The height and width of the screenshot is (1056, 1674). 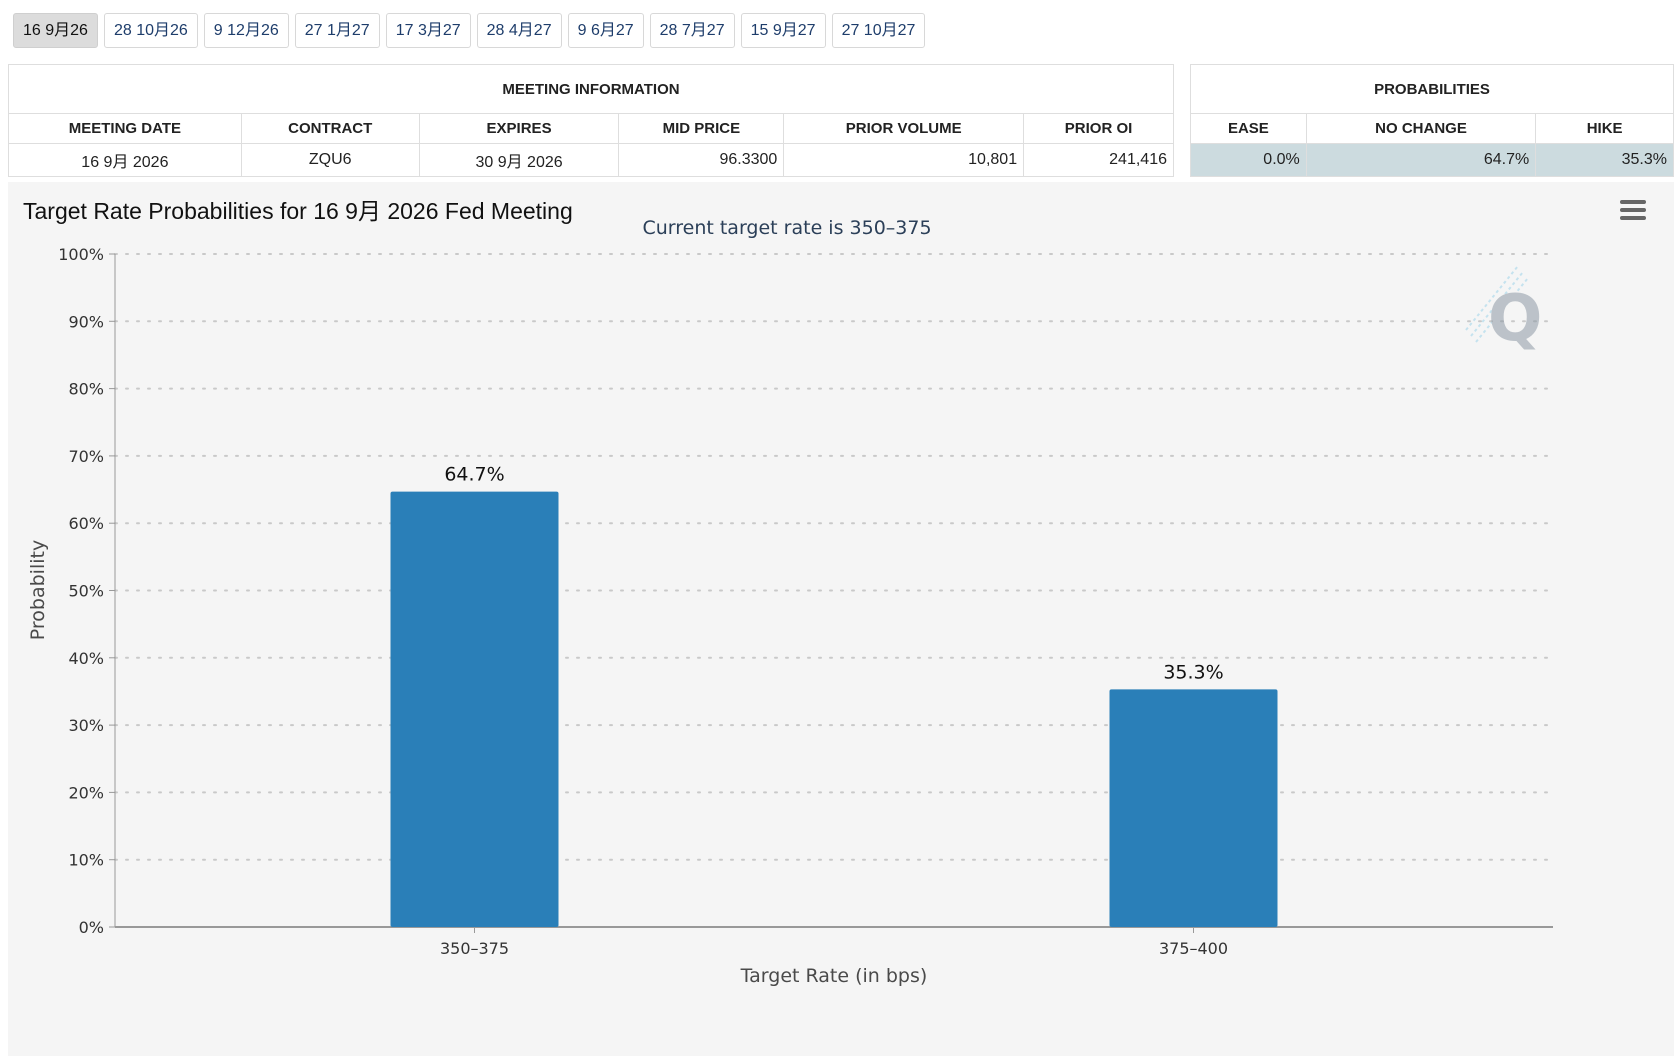 What do you see at coordinates (1193, 672) in the screenshot?
I see `bar-data-label: 35.3%` at bounding box center [1193, 672].